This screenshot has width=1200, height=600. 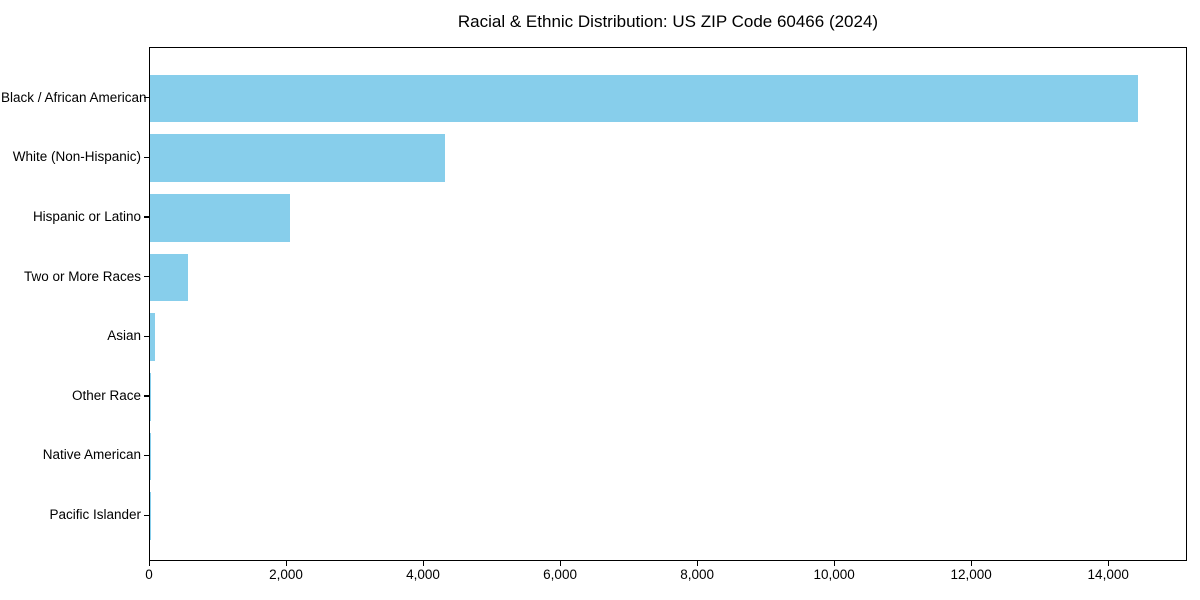 What do you see at coordinates (91, 455) in the screenshot?
I see `y-axis-label: Native American` at bounding box center [91, 455].